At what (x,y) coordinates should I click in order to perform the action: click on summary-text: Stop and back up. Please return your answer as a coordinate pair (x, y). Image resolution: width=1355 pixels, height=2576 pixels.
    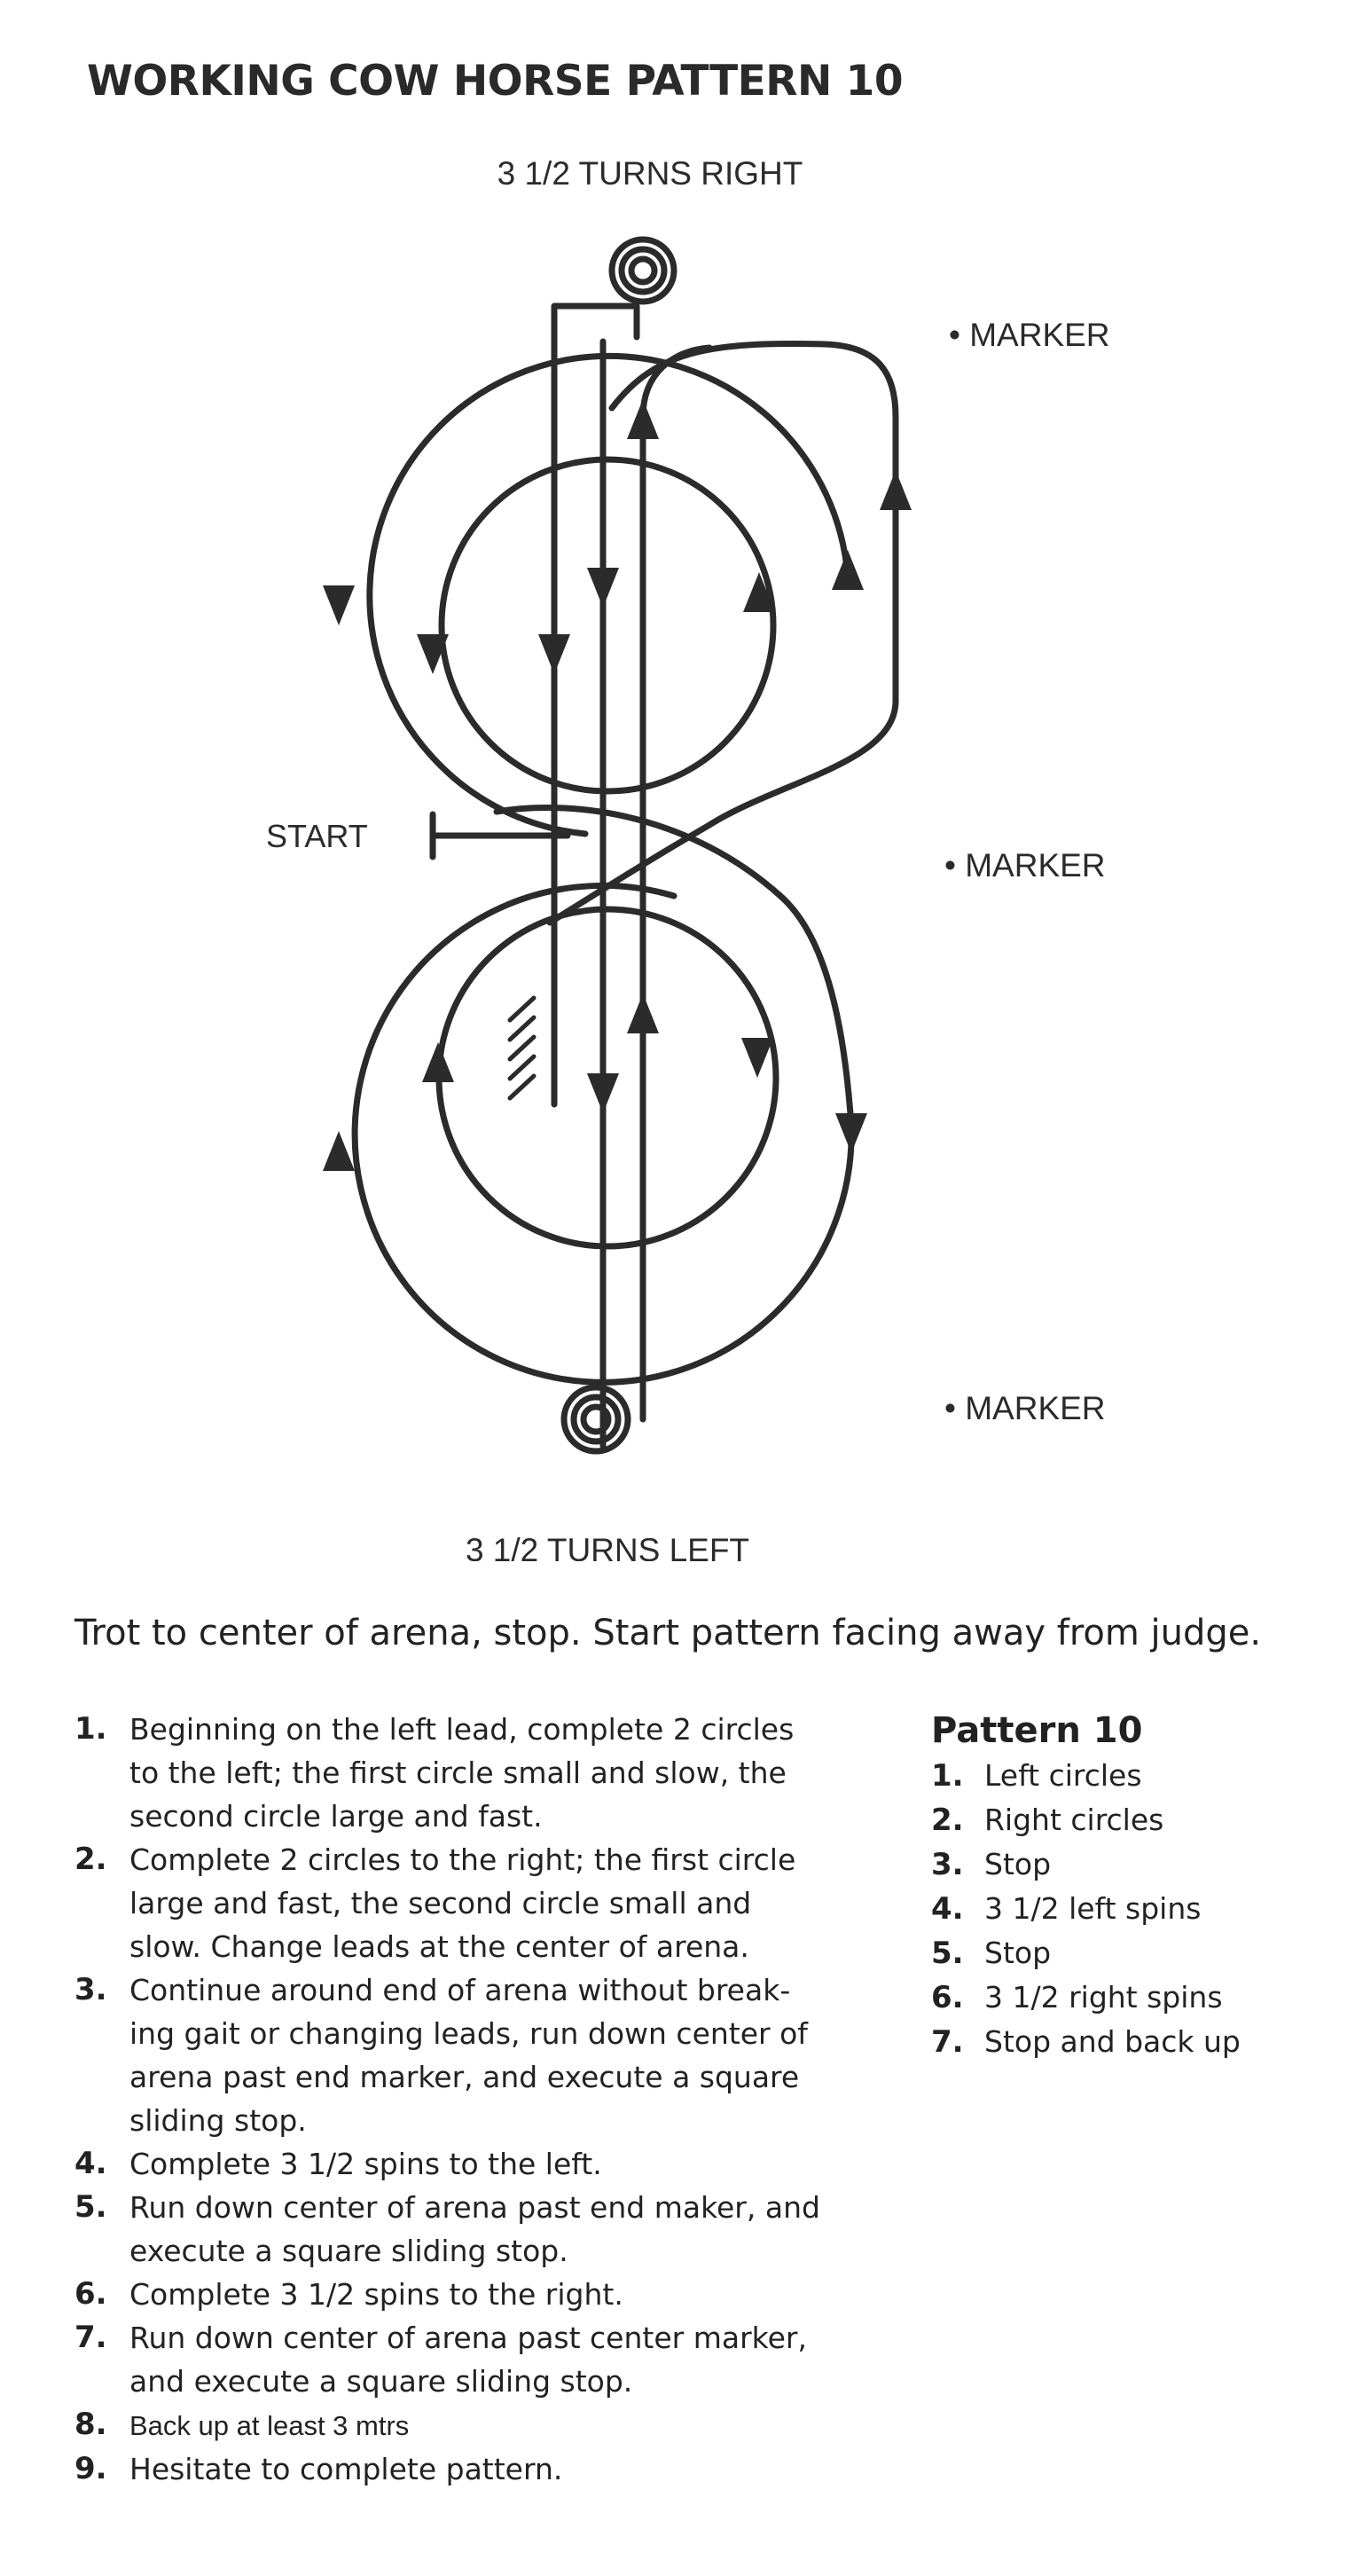
    Looking at the image, I should click on (1112, 2041).